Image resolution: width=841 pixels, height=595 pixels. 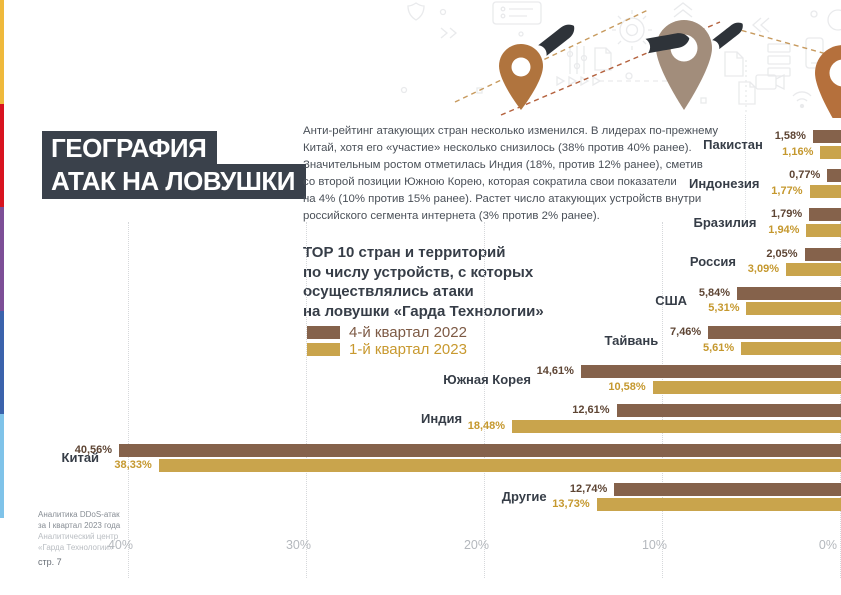 I want to click on chevron-left-icon, so click(x=761, y=25).